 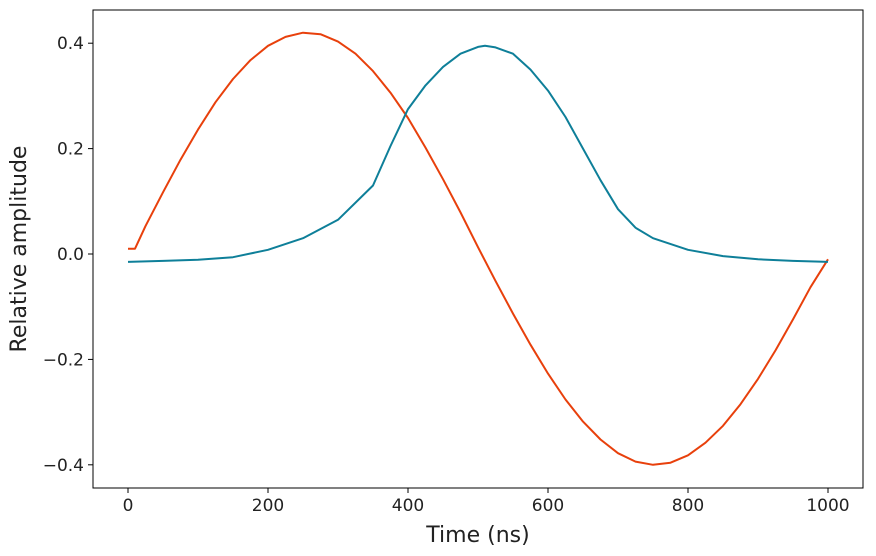 What do you see at coordinates (70, 255) in the screenshot?
I see `y-tick-label: 0.0` at bounding box center [70, 255].